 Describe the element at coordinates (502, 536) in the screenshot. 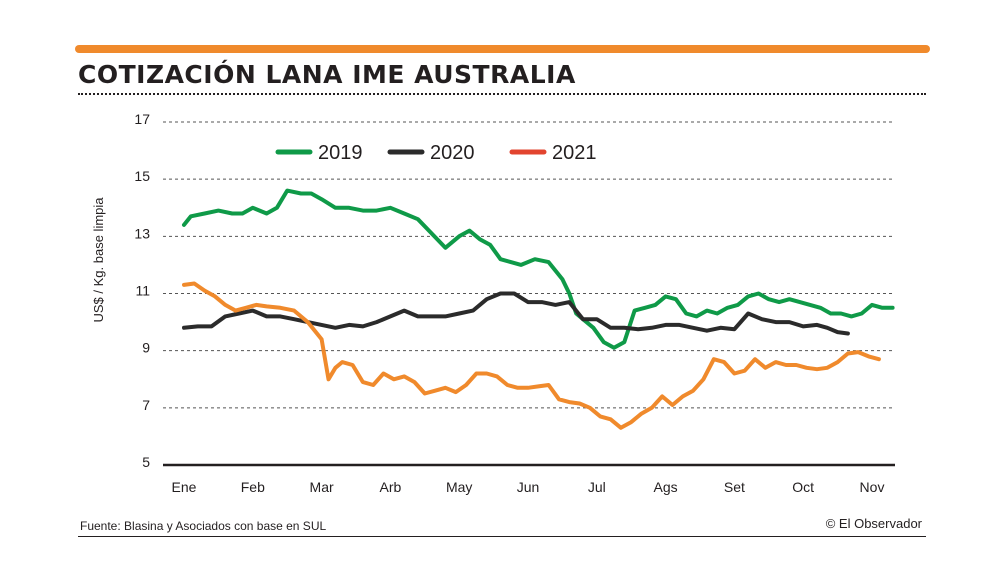

I see `footer-divider` at that location.